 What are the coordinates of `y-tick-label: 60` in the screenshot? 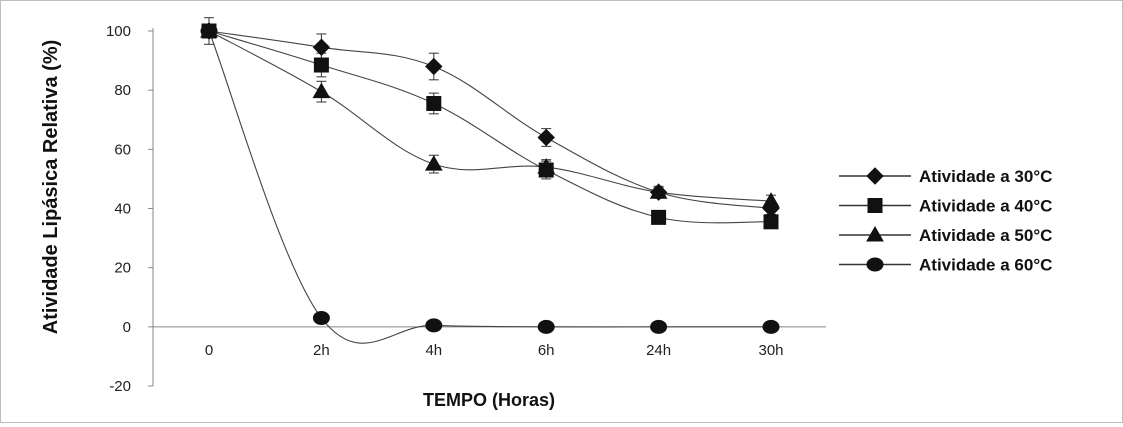 It's located at (122, 149).